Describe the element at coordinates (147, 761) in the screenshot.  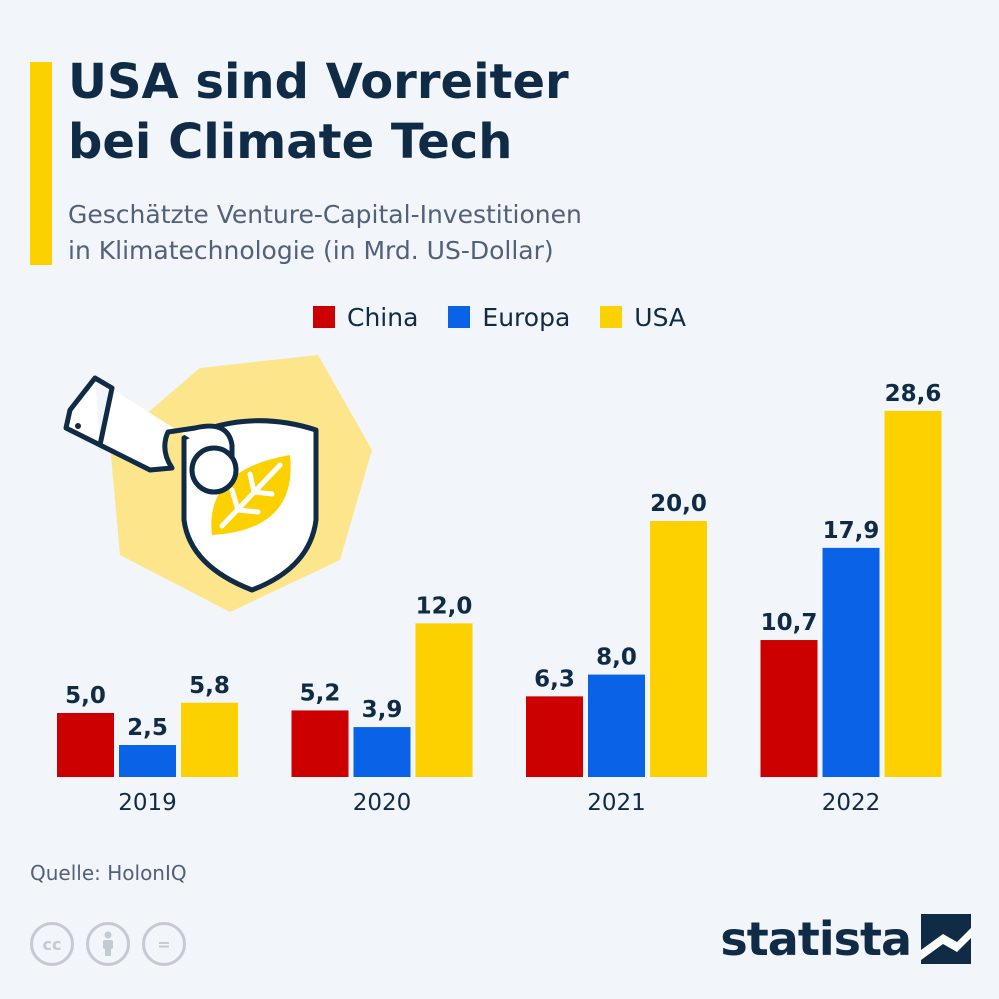
I see `bar-europa-2019` at that location.